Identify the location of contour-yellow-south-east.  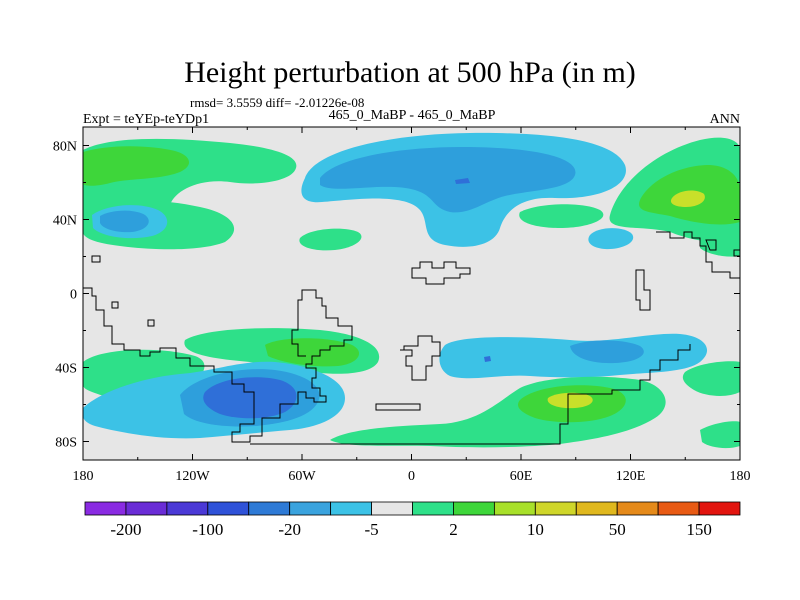
(570, 400).